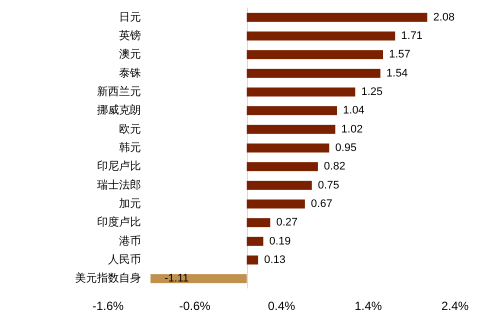  What do you see at coordinates (372, 92) in the screenshot?
I see `data-label: 1.25` at bounding box center [372, 92].